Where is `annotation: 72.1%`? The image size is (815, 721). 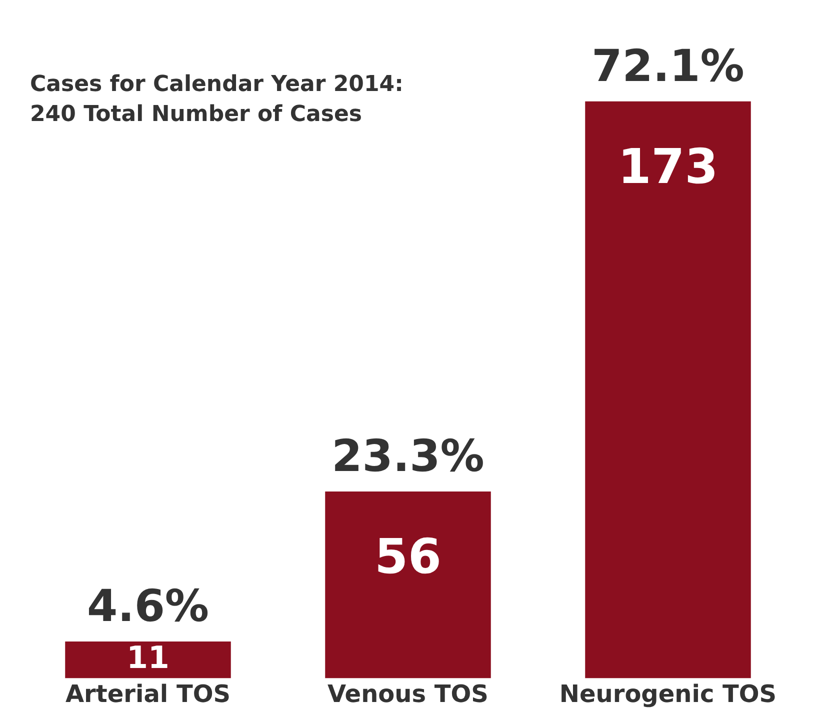
annotation: 72.1% is located at coordinates (668, 66).